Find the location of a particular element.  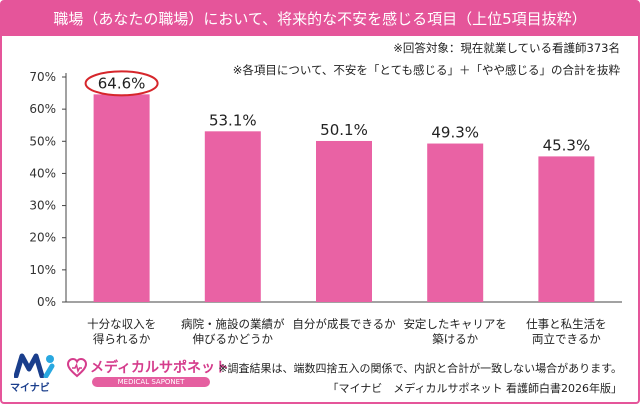

y-tick-label: 40% is located at coordinates (42, 173).